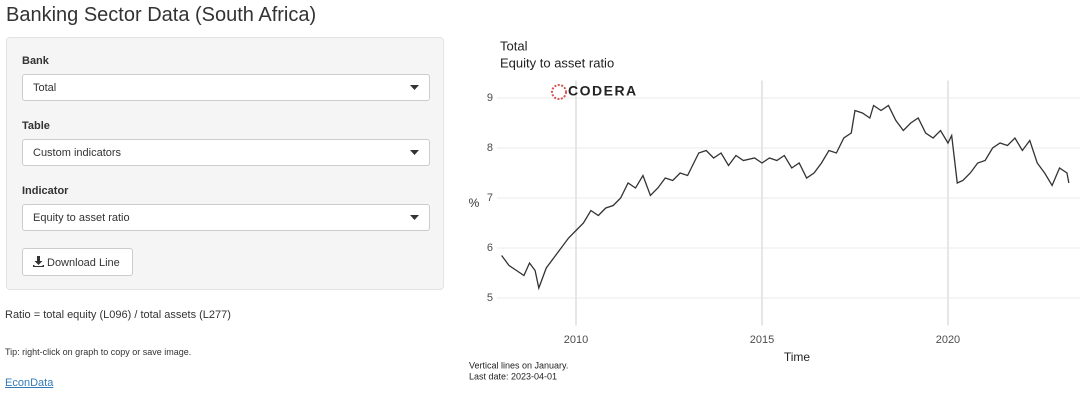 This screenshot has width=1080, height=400. What do you see at coordinates (490, 248) in the screenshot?
I see `y-tick-label: 6` at bounding box center [490, 248].